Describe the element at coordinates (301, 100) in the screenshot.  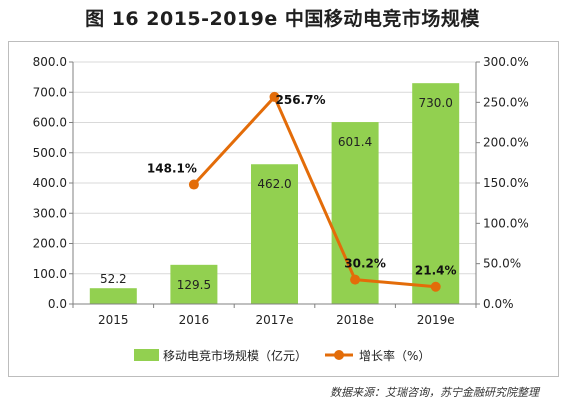
I see `line-value-label: 256.7%` at that location.